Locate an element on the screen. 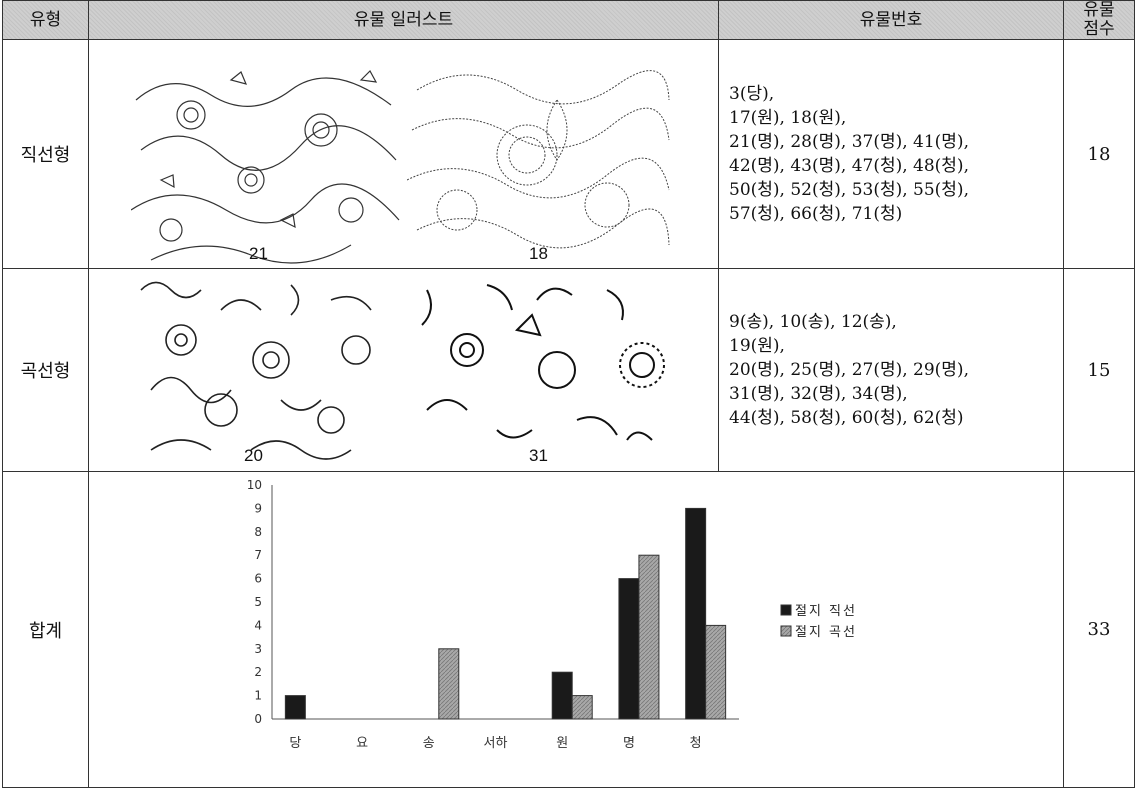  type-label: 직선형 is located at coordinates (45, 154).